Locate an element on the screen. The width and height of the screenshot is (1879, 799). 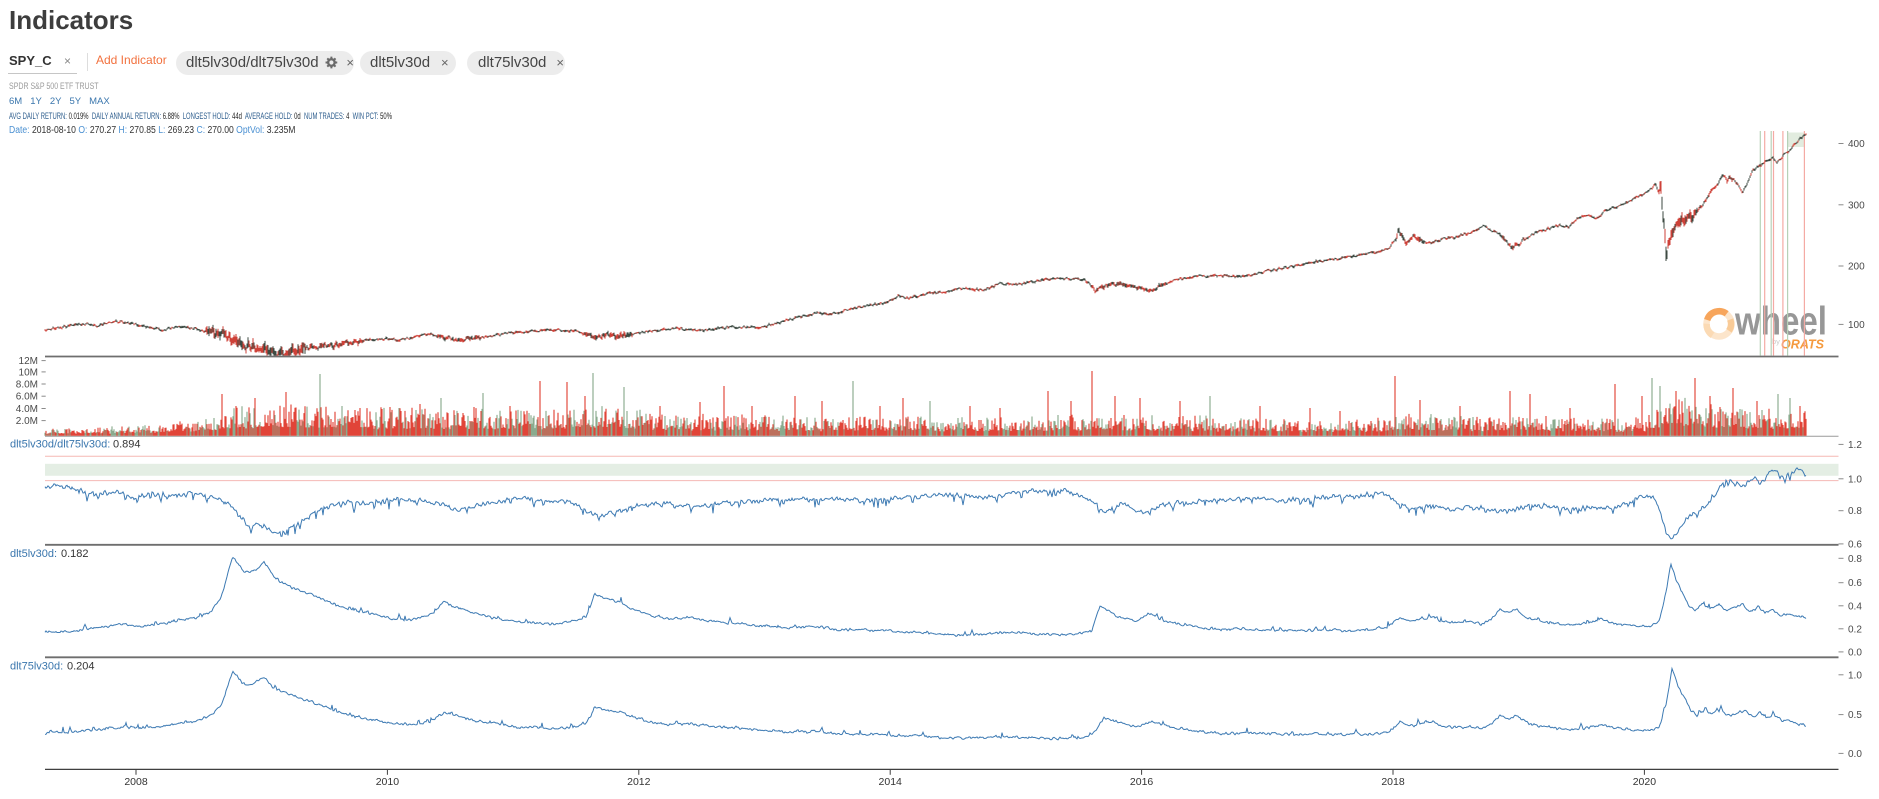
svg-text: 2012 is located at coordinates (639, 782).